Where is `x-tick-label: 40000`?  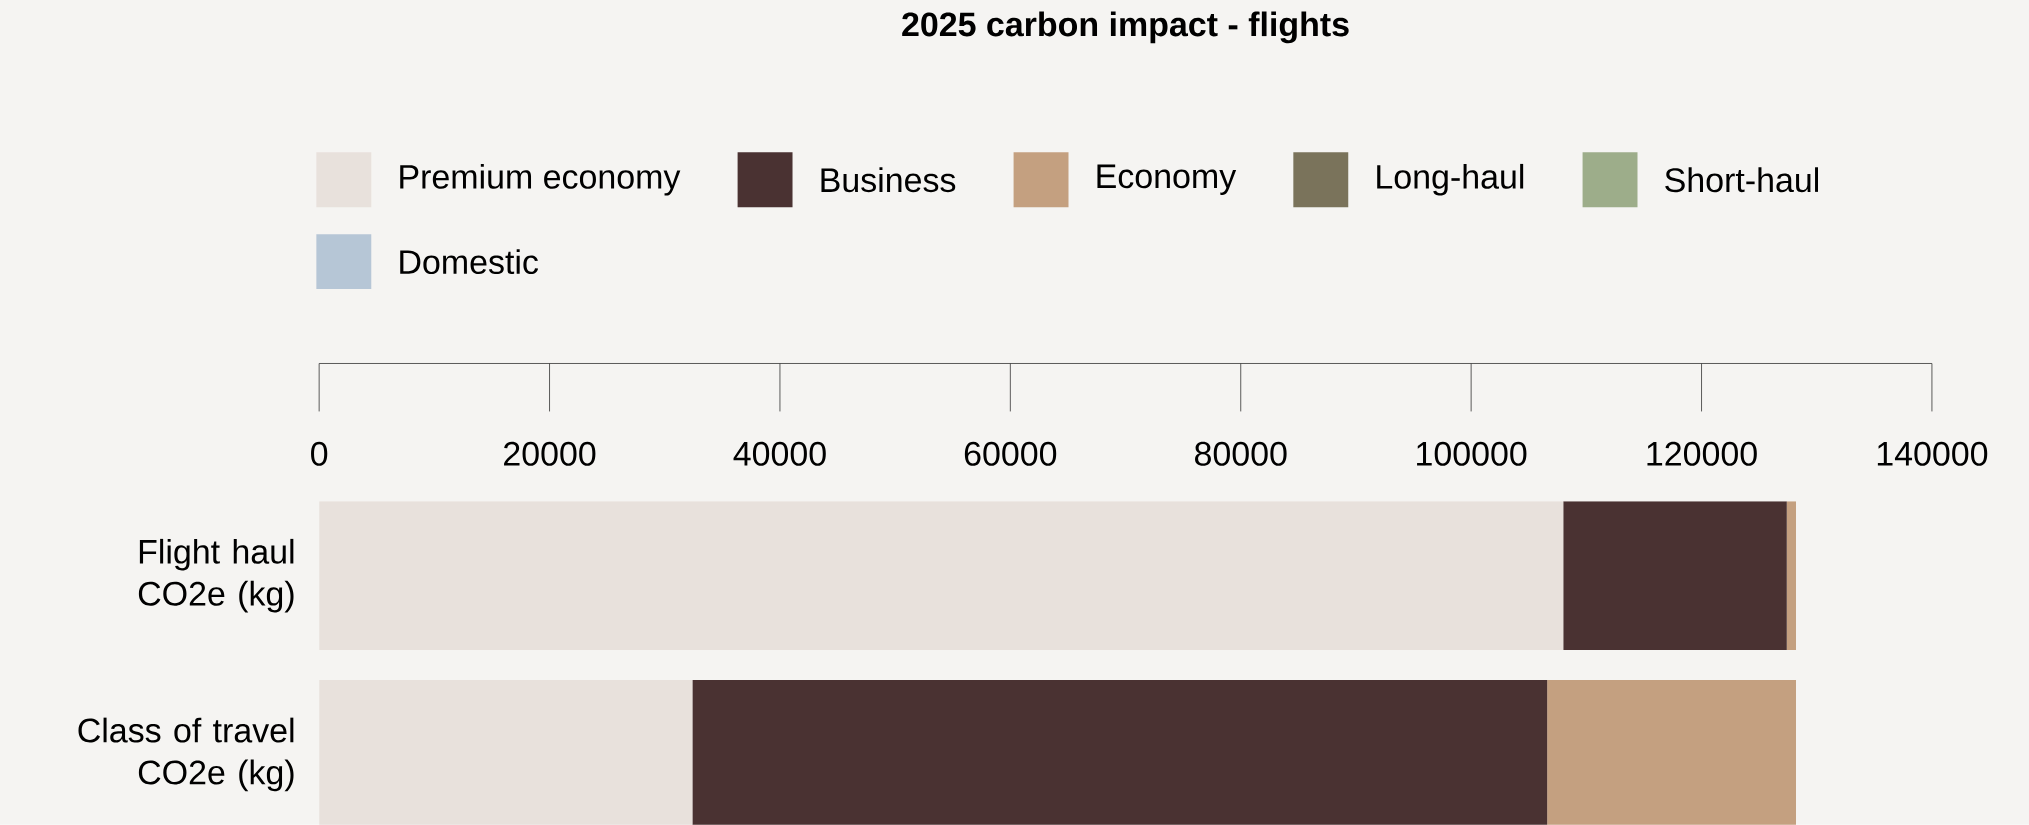
x-tick-label: 40000 is located at coordinates (779, 453).